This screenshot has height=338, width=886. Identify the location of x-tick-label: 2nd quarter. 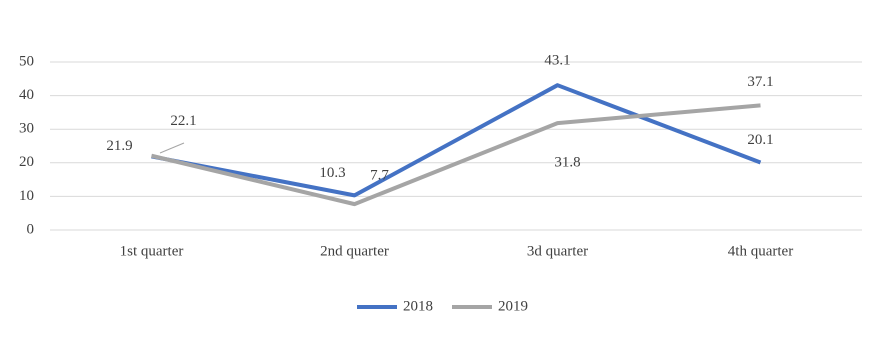
(354, 251).